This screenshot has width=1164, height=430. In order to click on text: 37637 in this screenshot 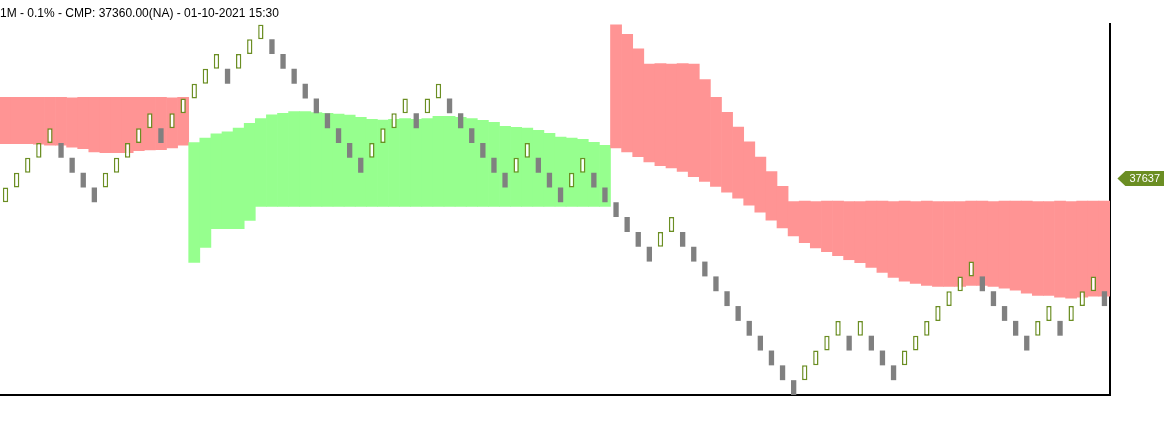, I will do `click(1140, 178)`.